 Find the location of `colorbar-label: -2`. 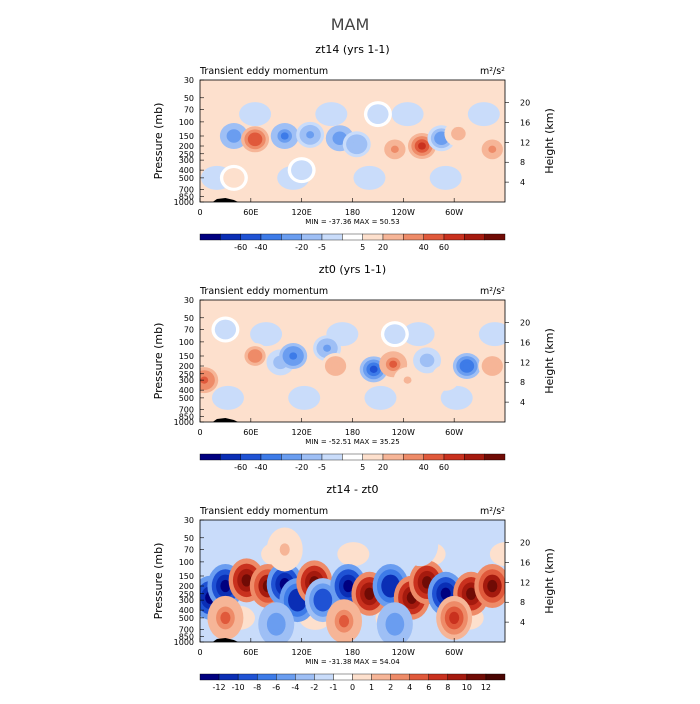

colorbar-label: -2 is located at coordinates (314, 687).